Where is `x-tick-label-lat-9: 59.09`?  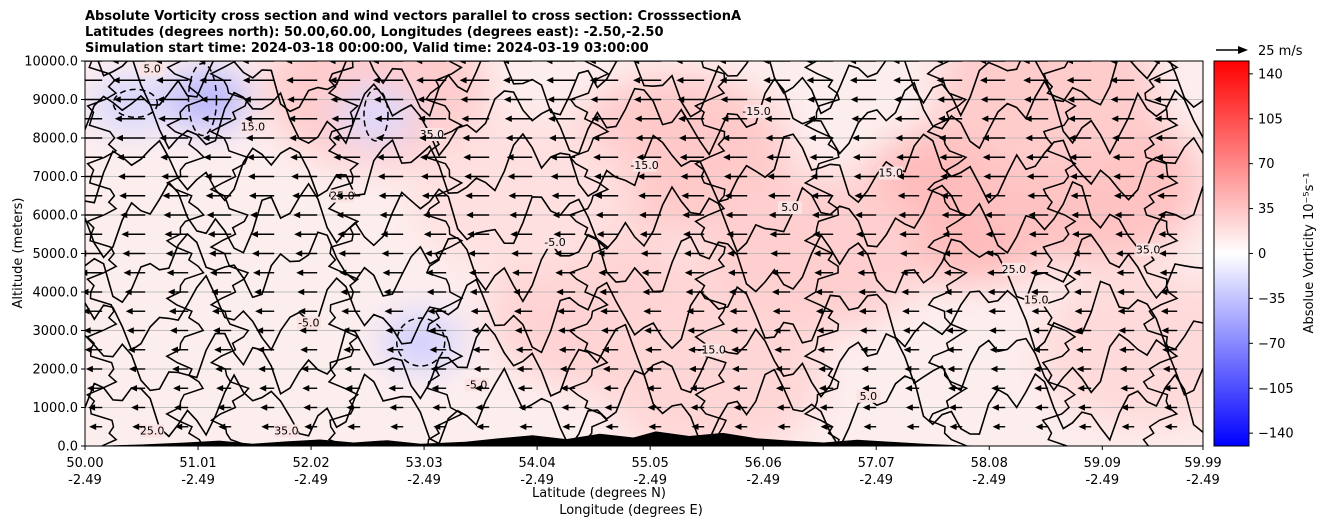 x-tick-label-lat-9: 59.09 is located at coordinates (1102, 463).